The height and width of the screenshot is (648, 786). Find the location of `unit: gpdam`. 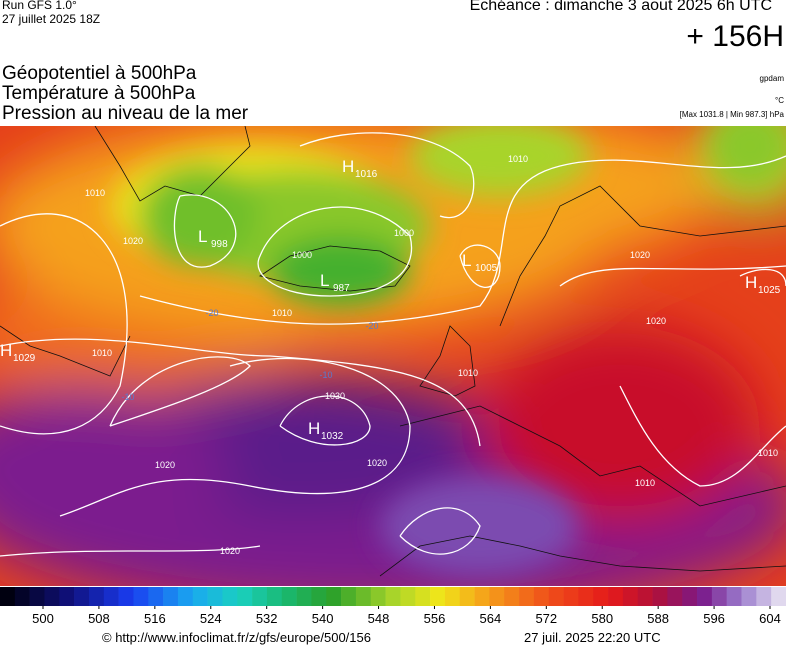

unit: gpdam is located at coordinates (771, 78).